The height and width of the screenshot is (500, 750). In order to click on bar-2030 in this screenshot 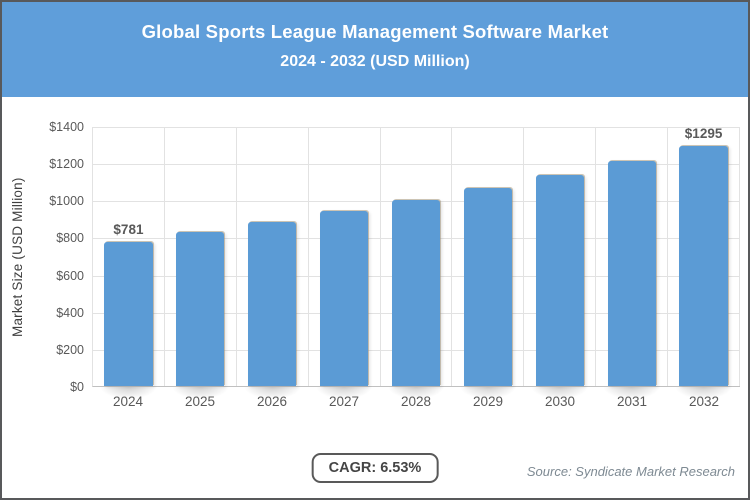, I will do `click(559, 280)`.